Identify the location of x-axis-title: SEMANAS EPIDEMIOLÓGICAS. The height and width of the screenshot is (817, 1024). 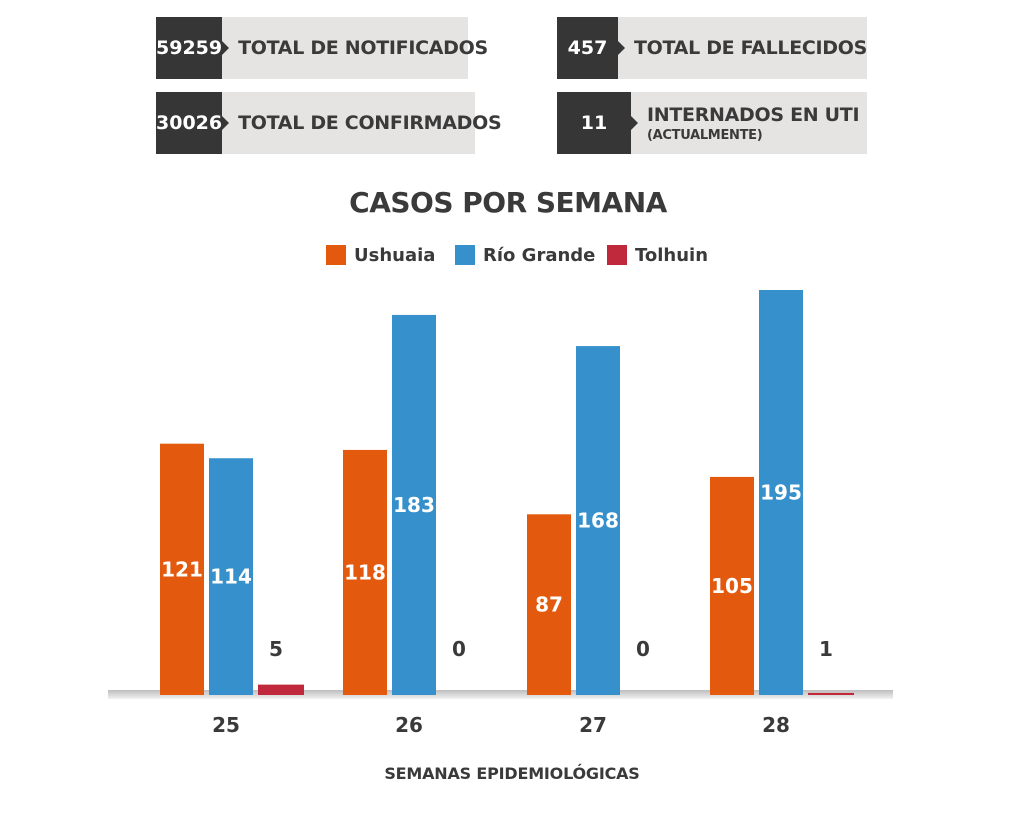
(512, 773).